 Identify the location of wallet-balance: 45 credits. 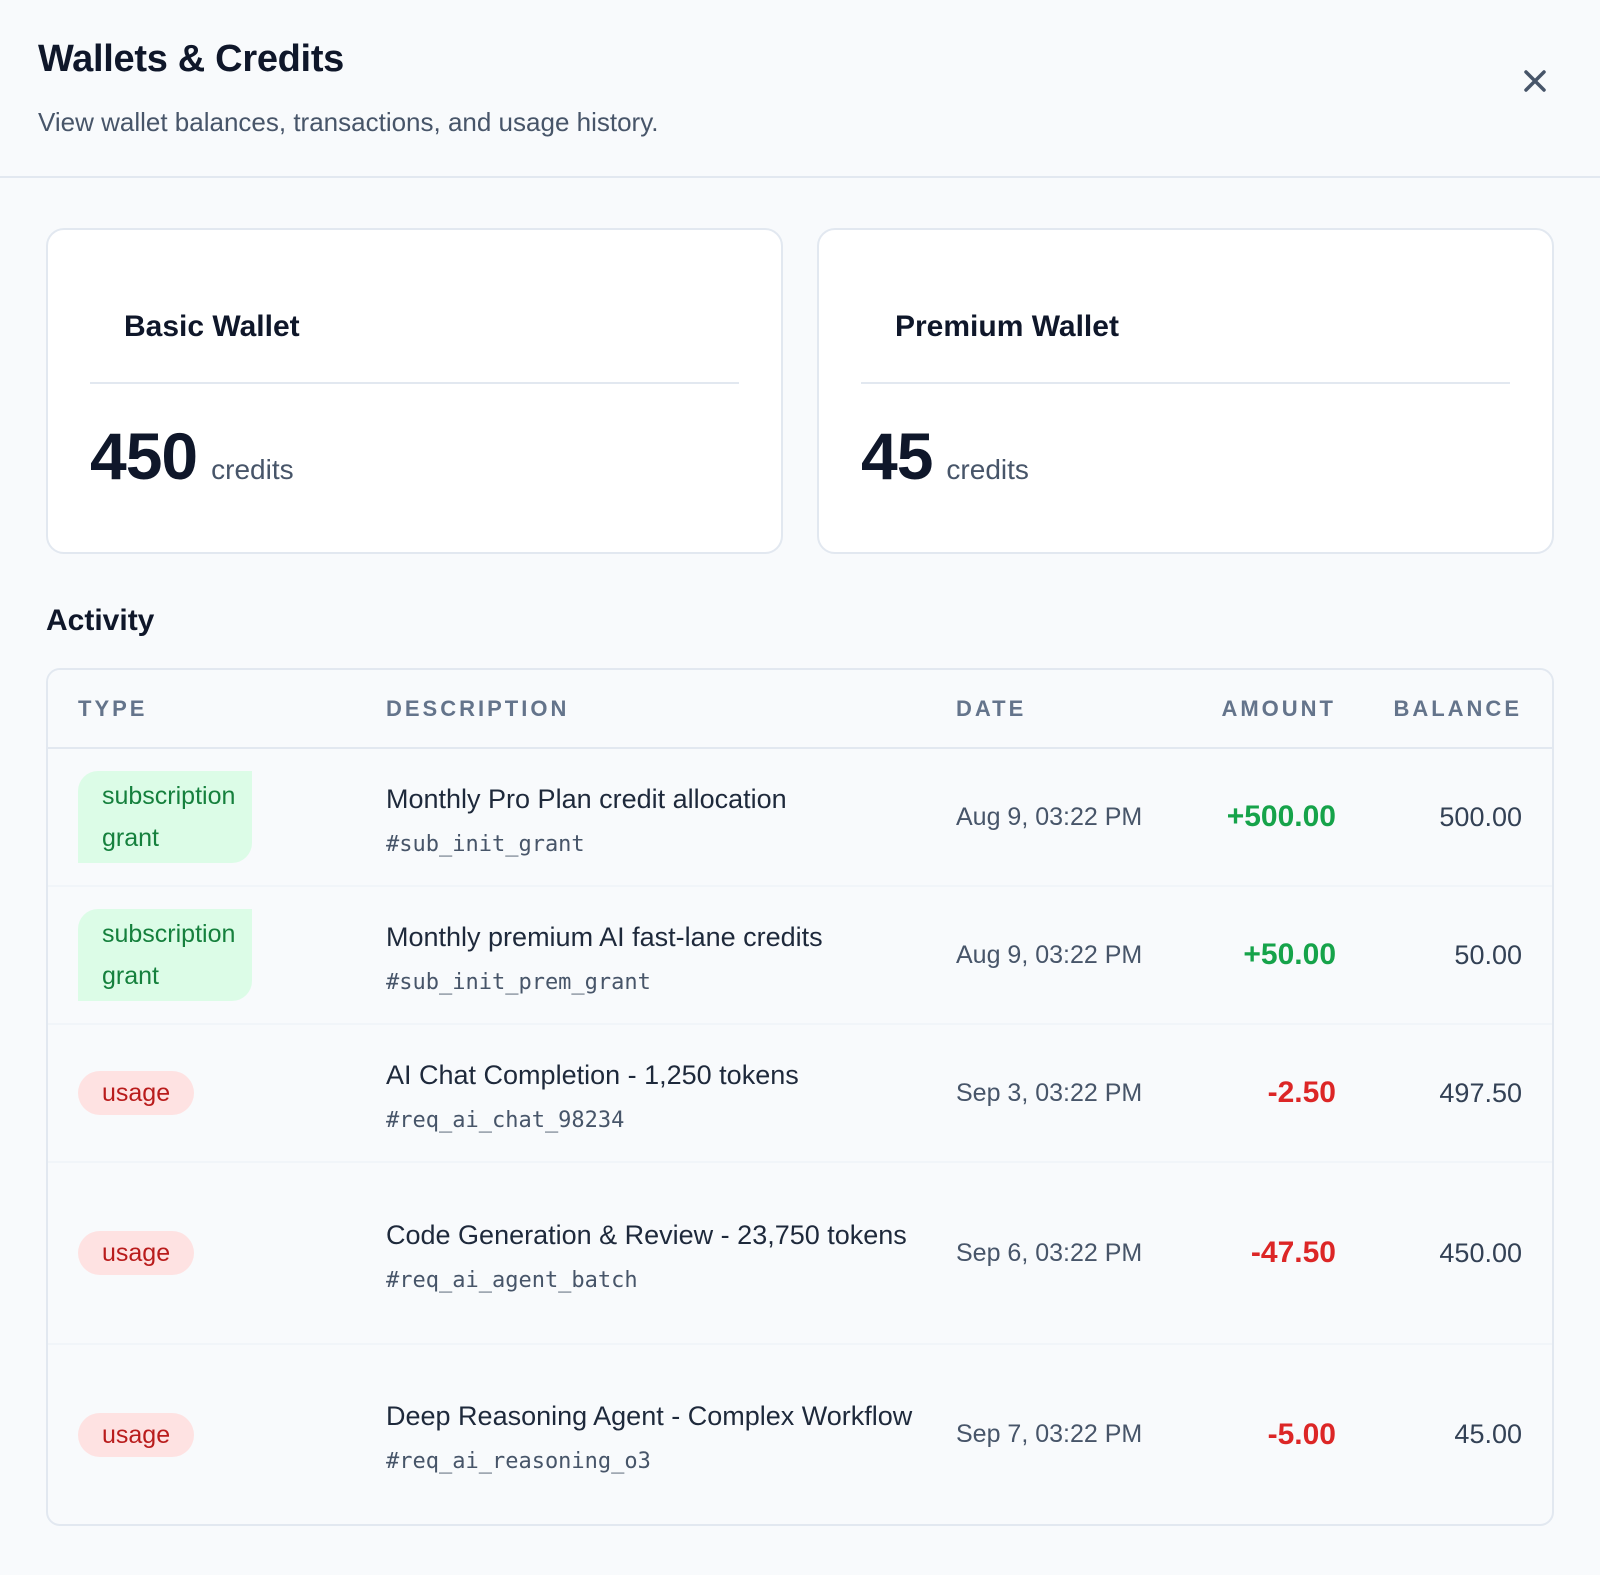
(1185, 439).